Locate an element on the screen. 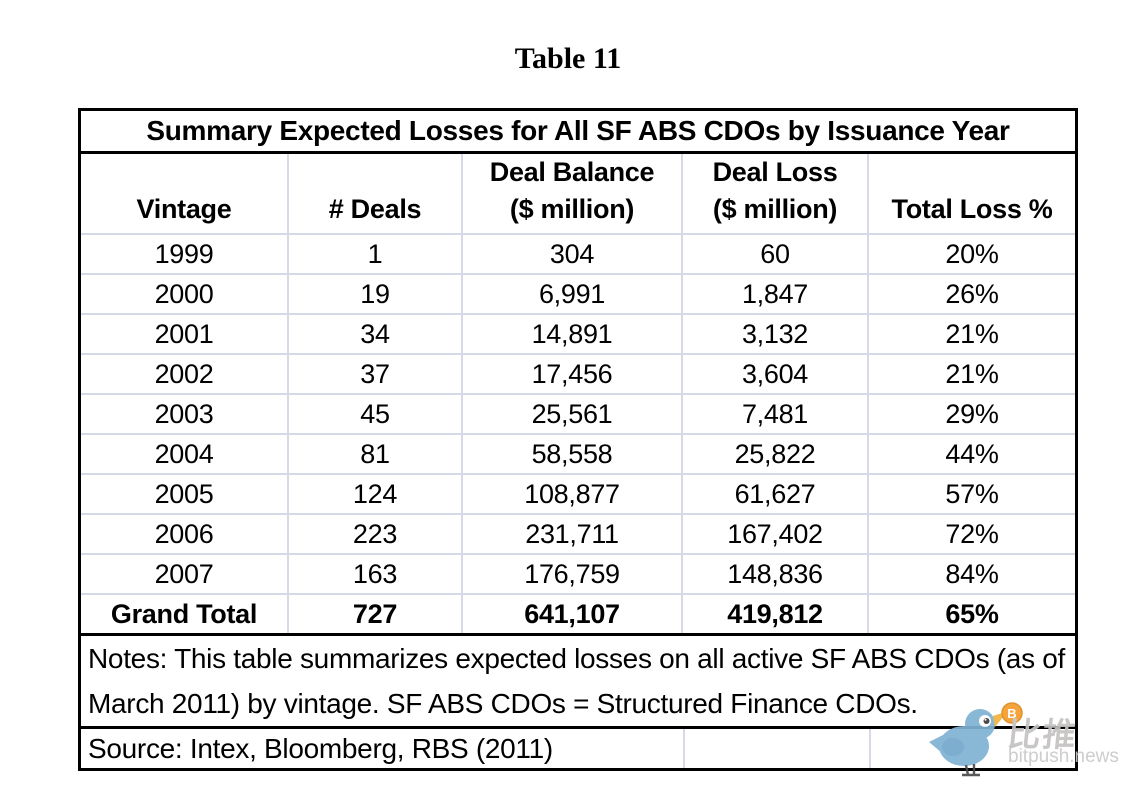 The width and height of the screenshot is (1136, 786). table-row: 2007 163 176,759 148,836 84% is located at coordinates (578, 575).